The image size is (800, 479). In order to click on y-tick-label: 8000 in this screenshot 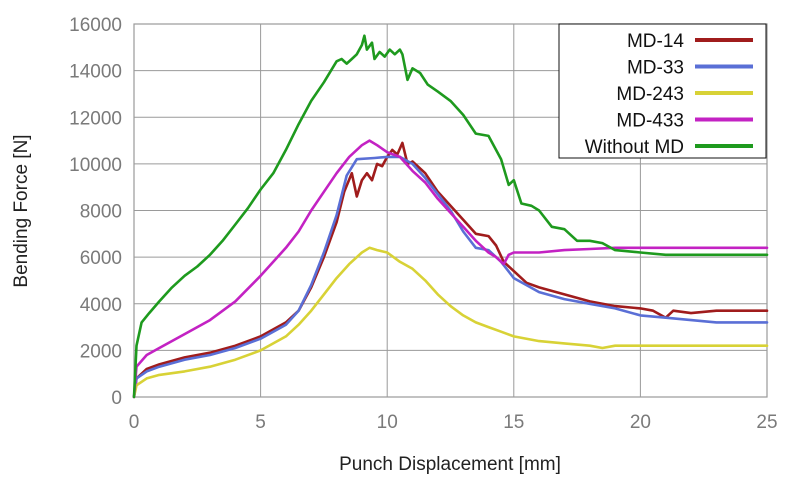, I will do `click(101, 212)`.